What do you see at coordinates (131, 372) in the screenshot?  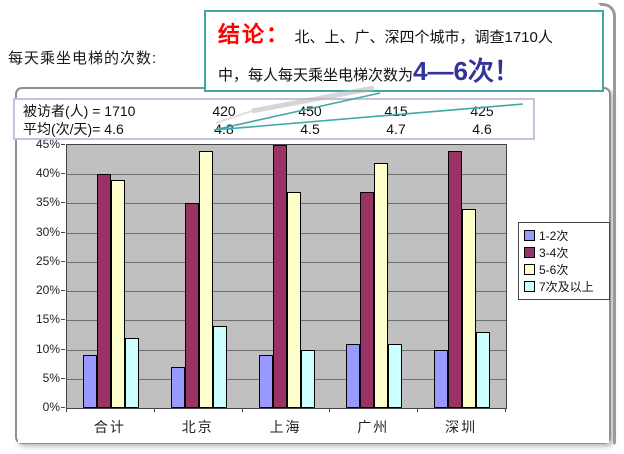 I see `bar-7次及以上-合计` at bounding box center [131, 372].